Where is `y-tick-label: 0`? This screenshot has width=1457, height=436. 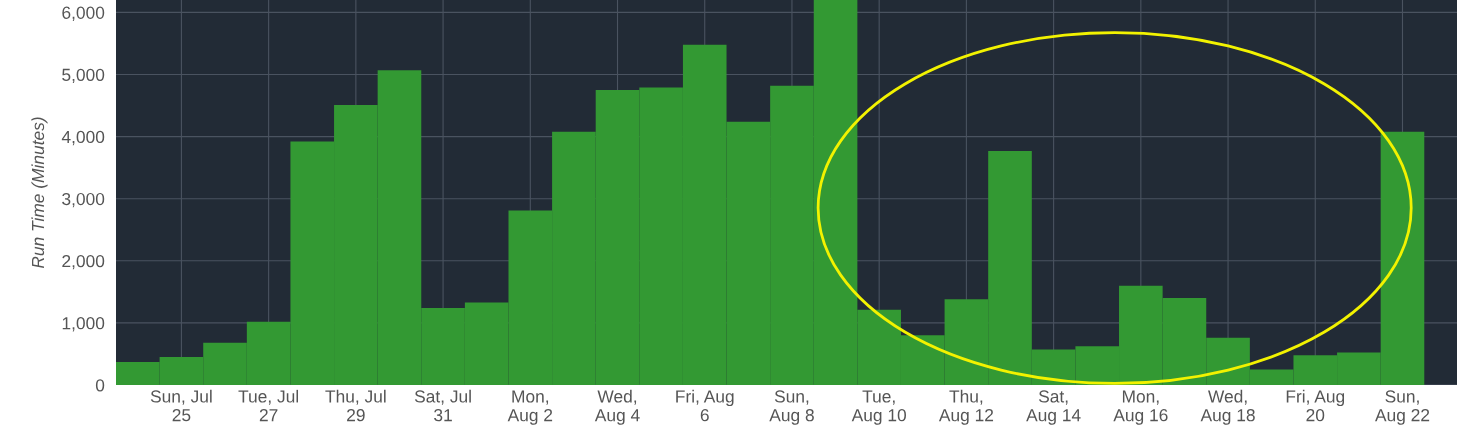
y-tick-label: 0 is located at coordinates (100, 385).